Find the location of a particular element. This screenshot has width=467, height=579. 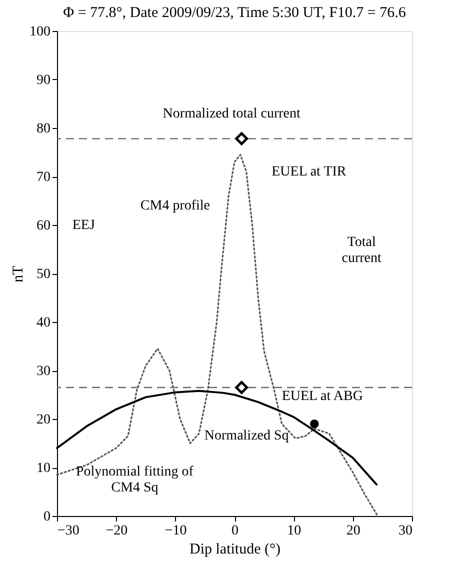

x-axis-title: Dip latitude (°) is located at coordinates (235, 550).